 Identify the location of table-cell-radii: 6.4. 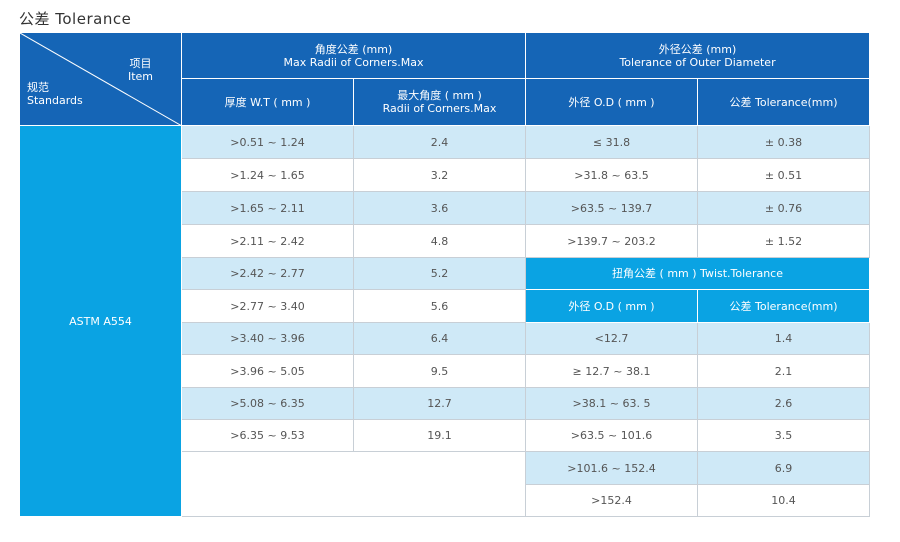
(439, 338).